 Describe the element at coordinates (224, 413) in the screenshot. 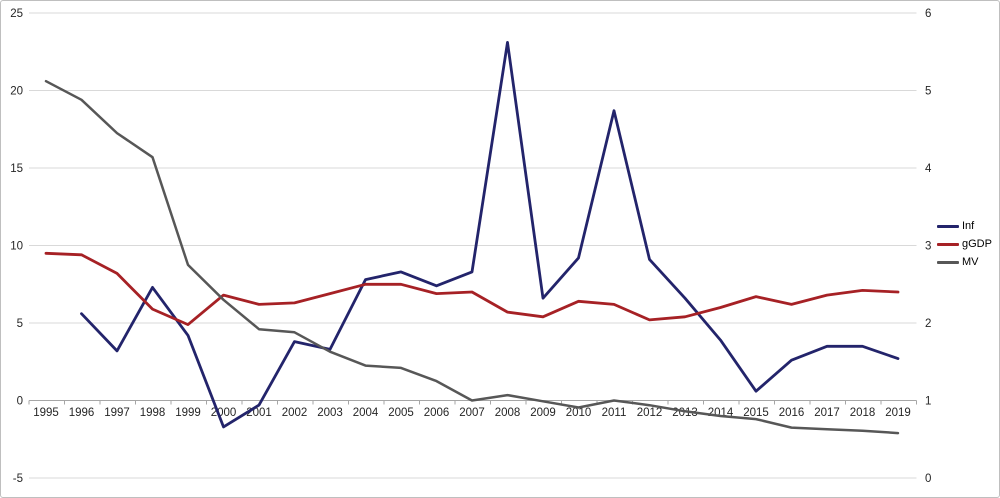

I see `x-axis-year-label: 2000` at that location.